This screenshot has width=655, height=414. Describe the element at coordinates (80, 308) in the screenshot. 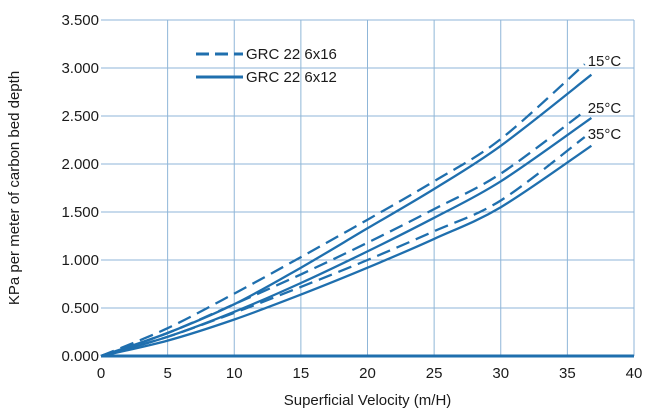

I see `y-tick-label: 0.500` at that location.